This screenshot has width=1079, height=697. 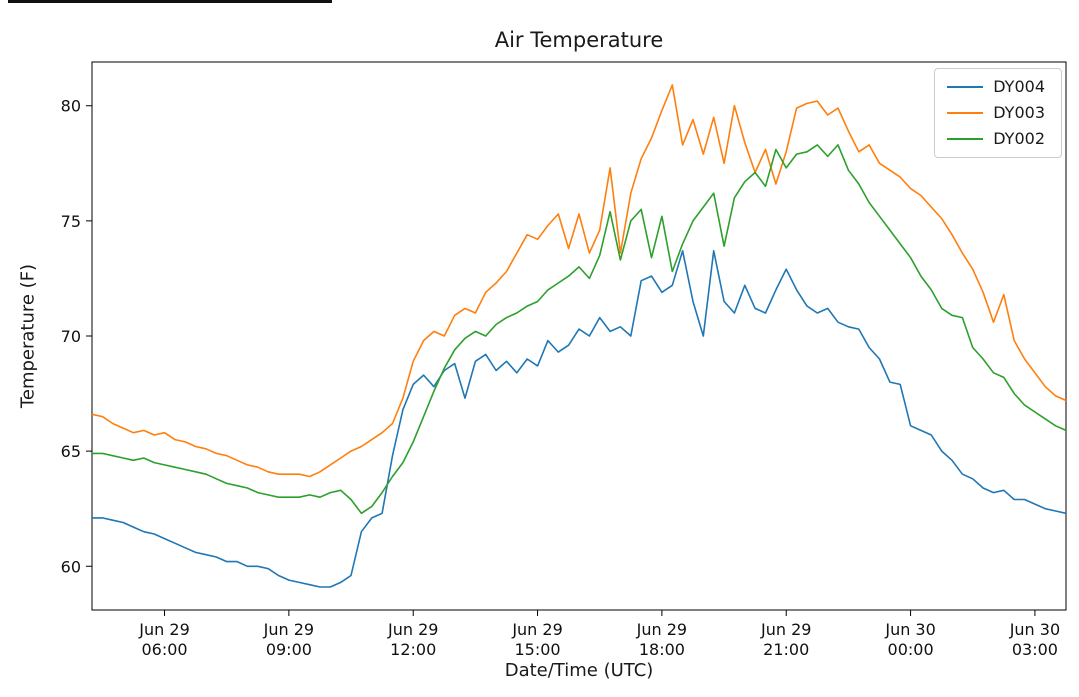 I want to click on svg-text: 80, so click(x=71, y=106).